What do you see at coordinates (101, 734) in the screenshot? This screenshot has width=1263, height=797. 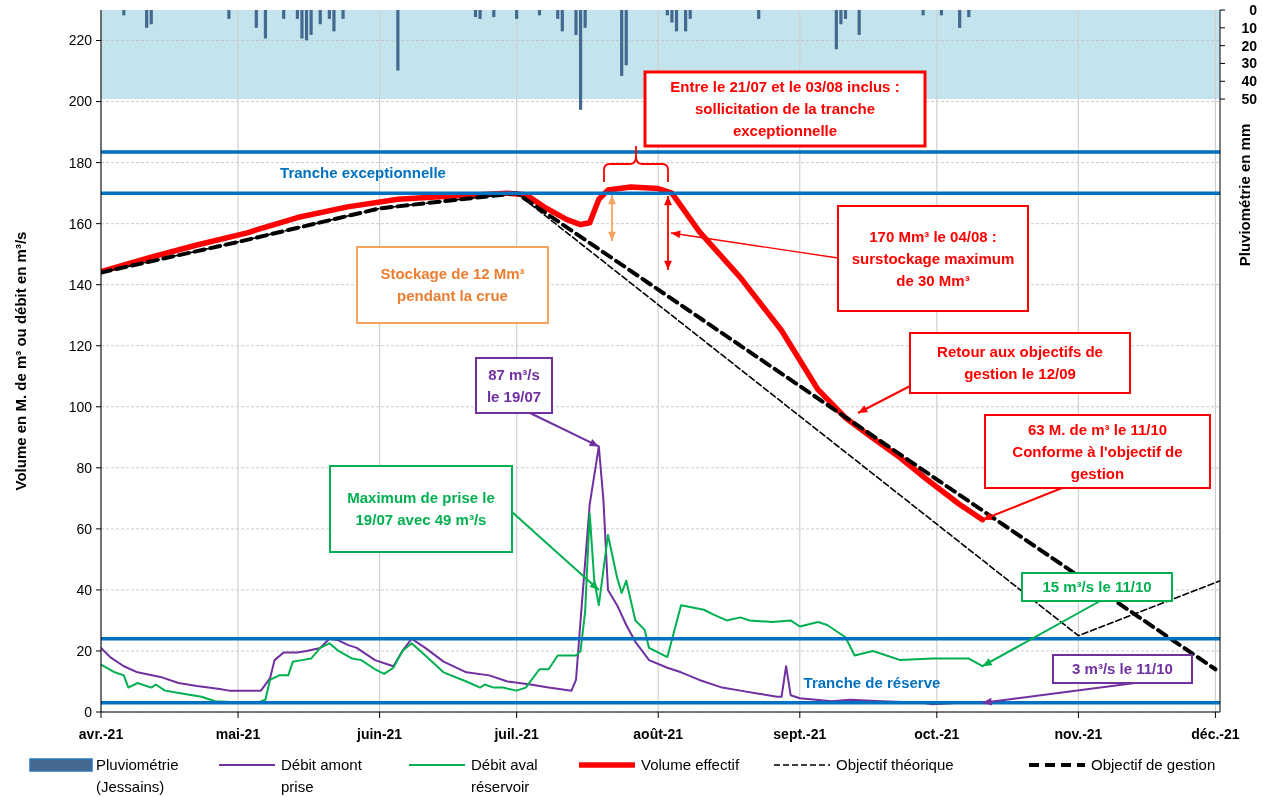 I see `x-tick-label: avr.-21` at bounding box center [101, 734].